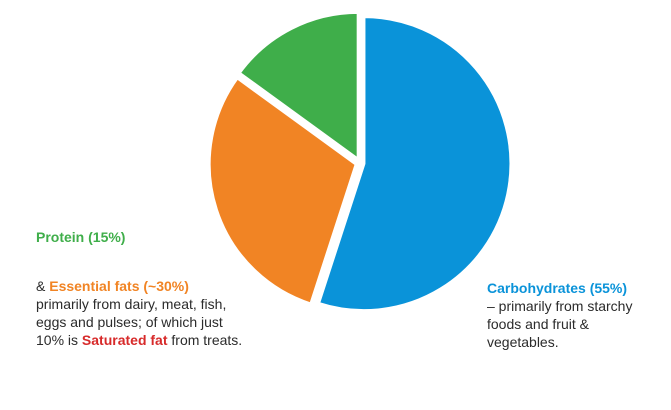  I want to click on protein-label: Protein (15%), so click(80, 237).